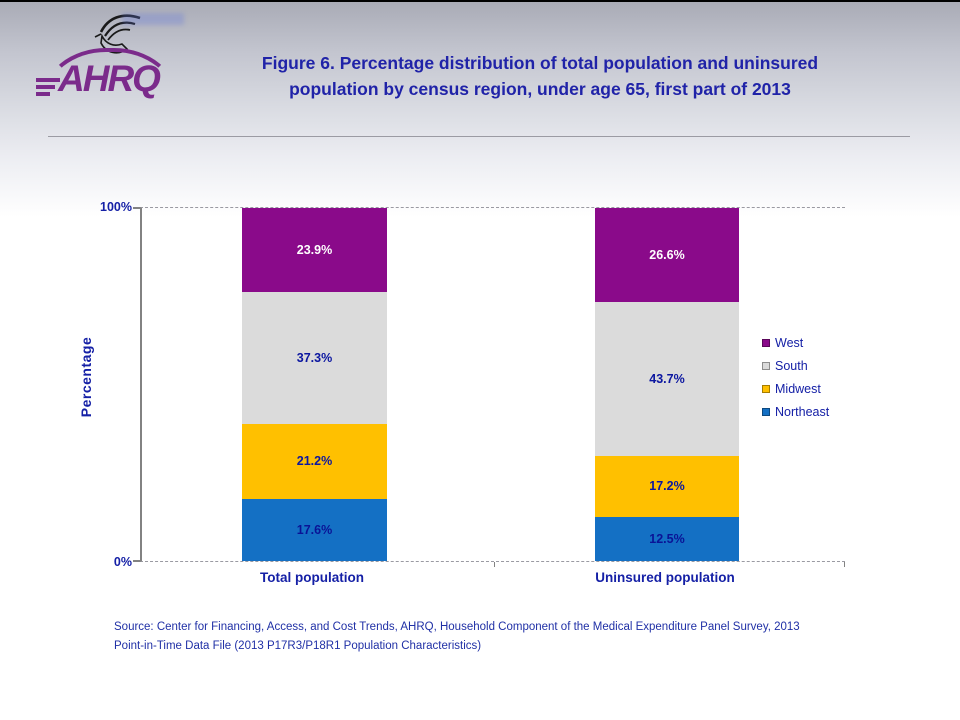  I want to click on bar-segment-midwest: 17.2%, so click(667, 486).